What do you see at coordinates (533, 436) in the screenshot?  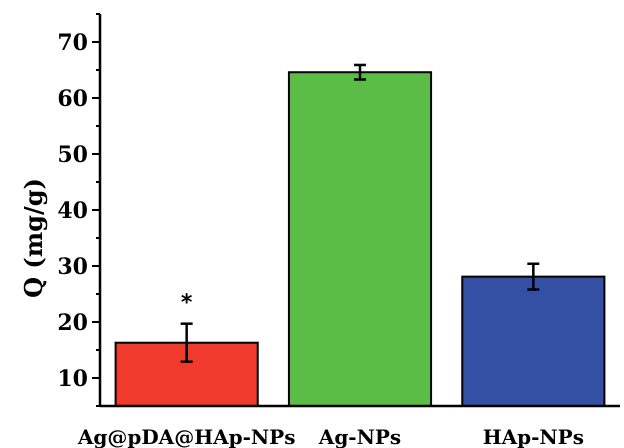 I see `x-tick-label: HAp-NPs` at bounding box center [533, 436].